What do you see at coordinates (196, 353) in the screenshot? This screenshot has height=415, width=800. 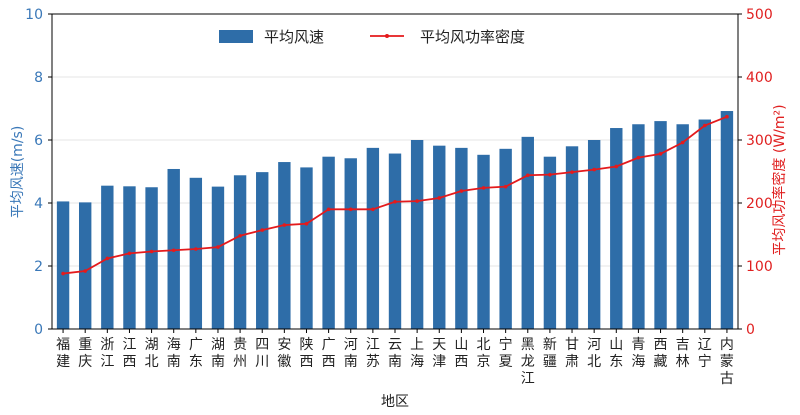 I see `x-tick-label-6: 广东` at bounding box center [196, 353].